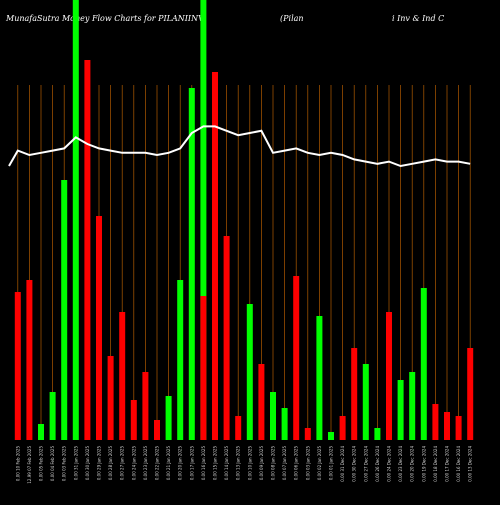 The width and height of the screenshot is (500, 505). What do you see at coordinates (331, 463) in the screenshot?
I see `x-tick-label: 0.00 01 Jan 2025` at bounding box center [331, 463].